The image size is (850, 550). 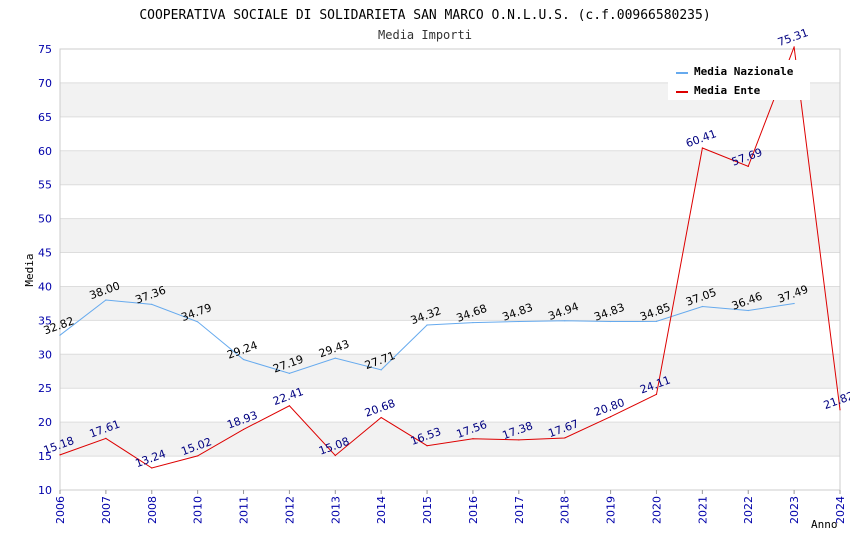 I want to click on y-tick-label: 50, so click(x=45, y=219).